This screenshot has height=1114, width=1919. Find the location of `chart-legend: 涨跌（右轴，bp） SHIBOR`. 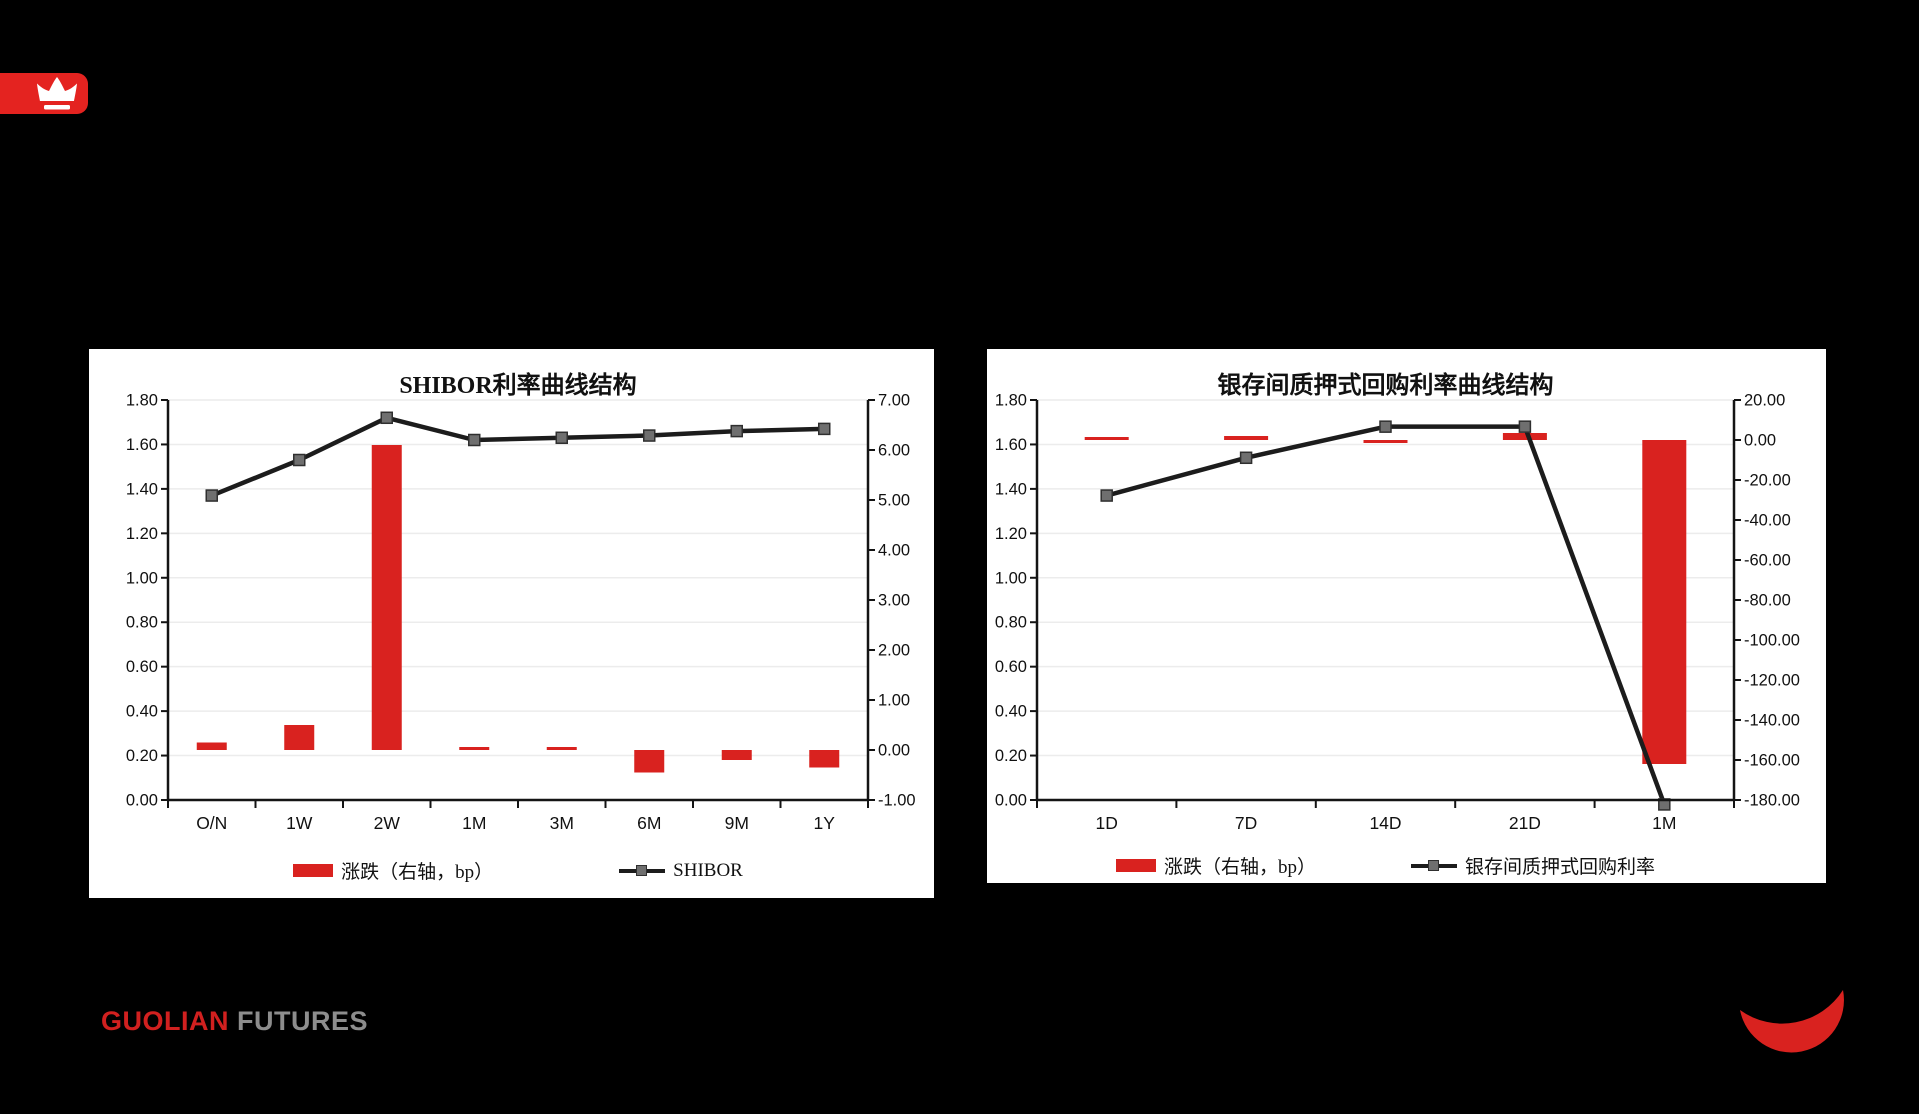

chart-legend: 涨跌（右轴，bp） SHIBOR is located at coordinates (518, 870).